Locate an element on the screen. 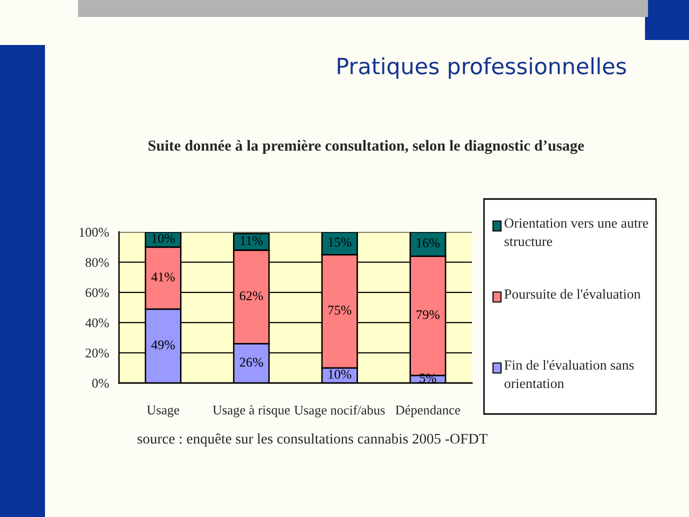  data-label: 41% is located at coordinates (163, 277).